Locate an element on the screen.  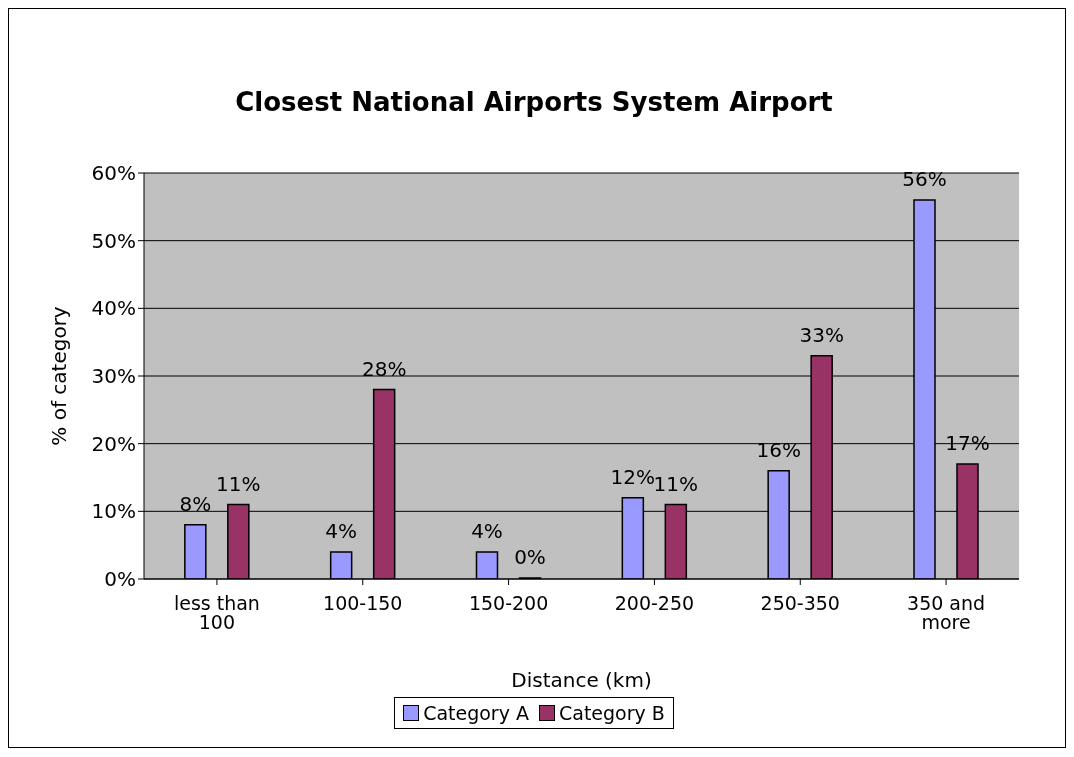
data-label: 28% is located at coordinates (384, 368).